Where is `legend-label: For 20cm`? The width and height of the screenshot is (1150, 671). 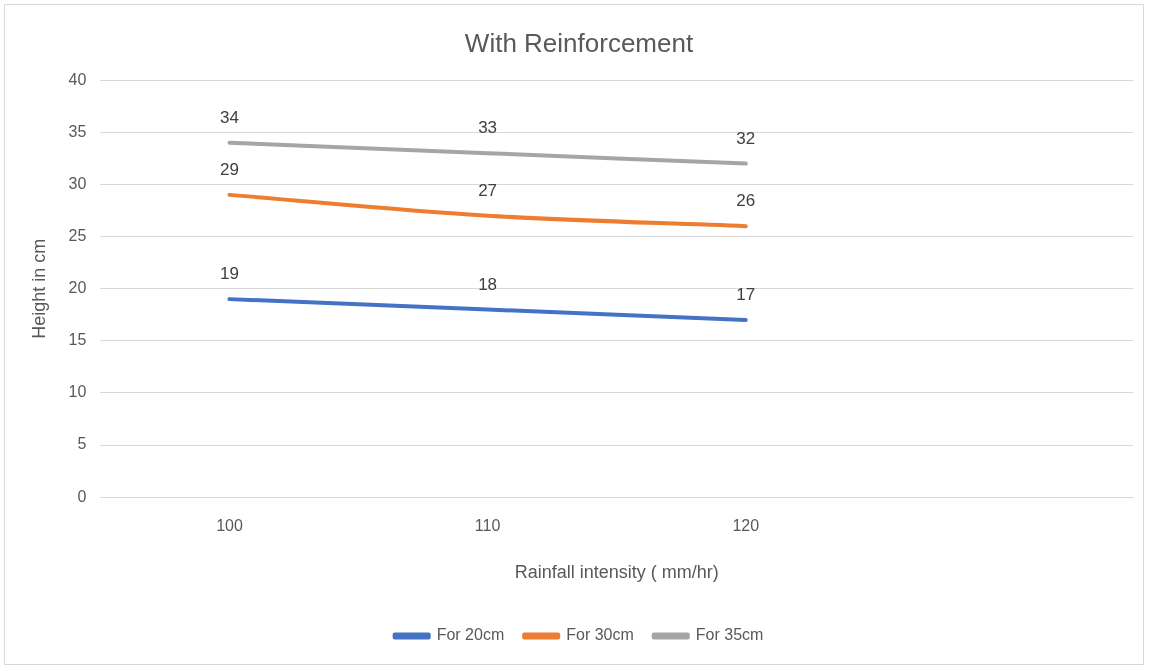 legend-label: For 20cm is located at coordinates (470, 635).